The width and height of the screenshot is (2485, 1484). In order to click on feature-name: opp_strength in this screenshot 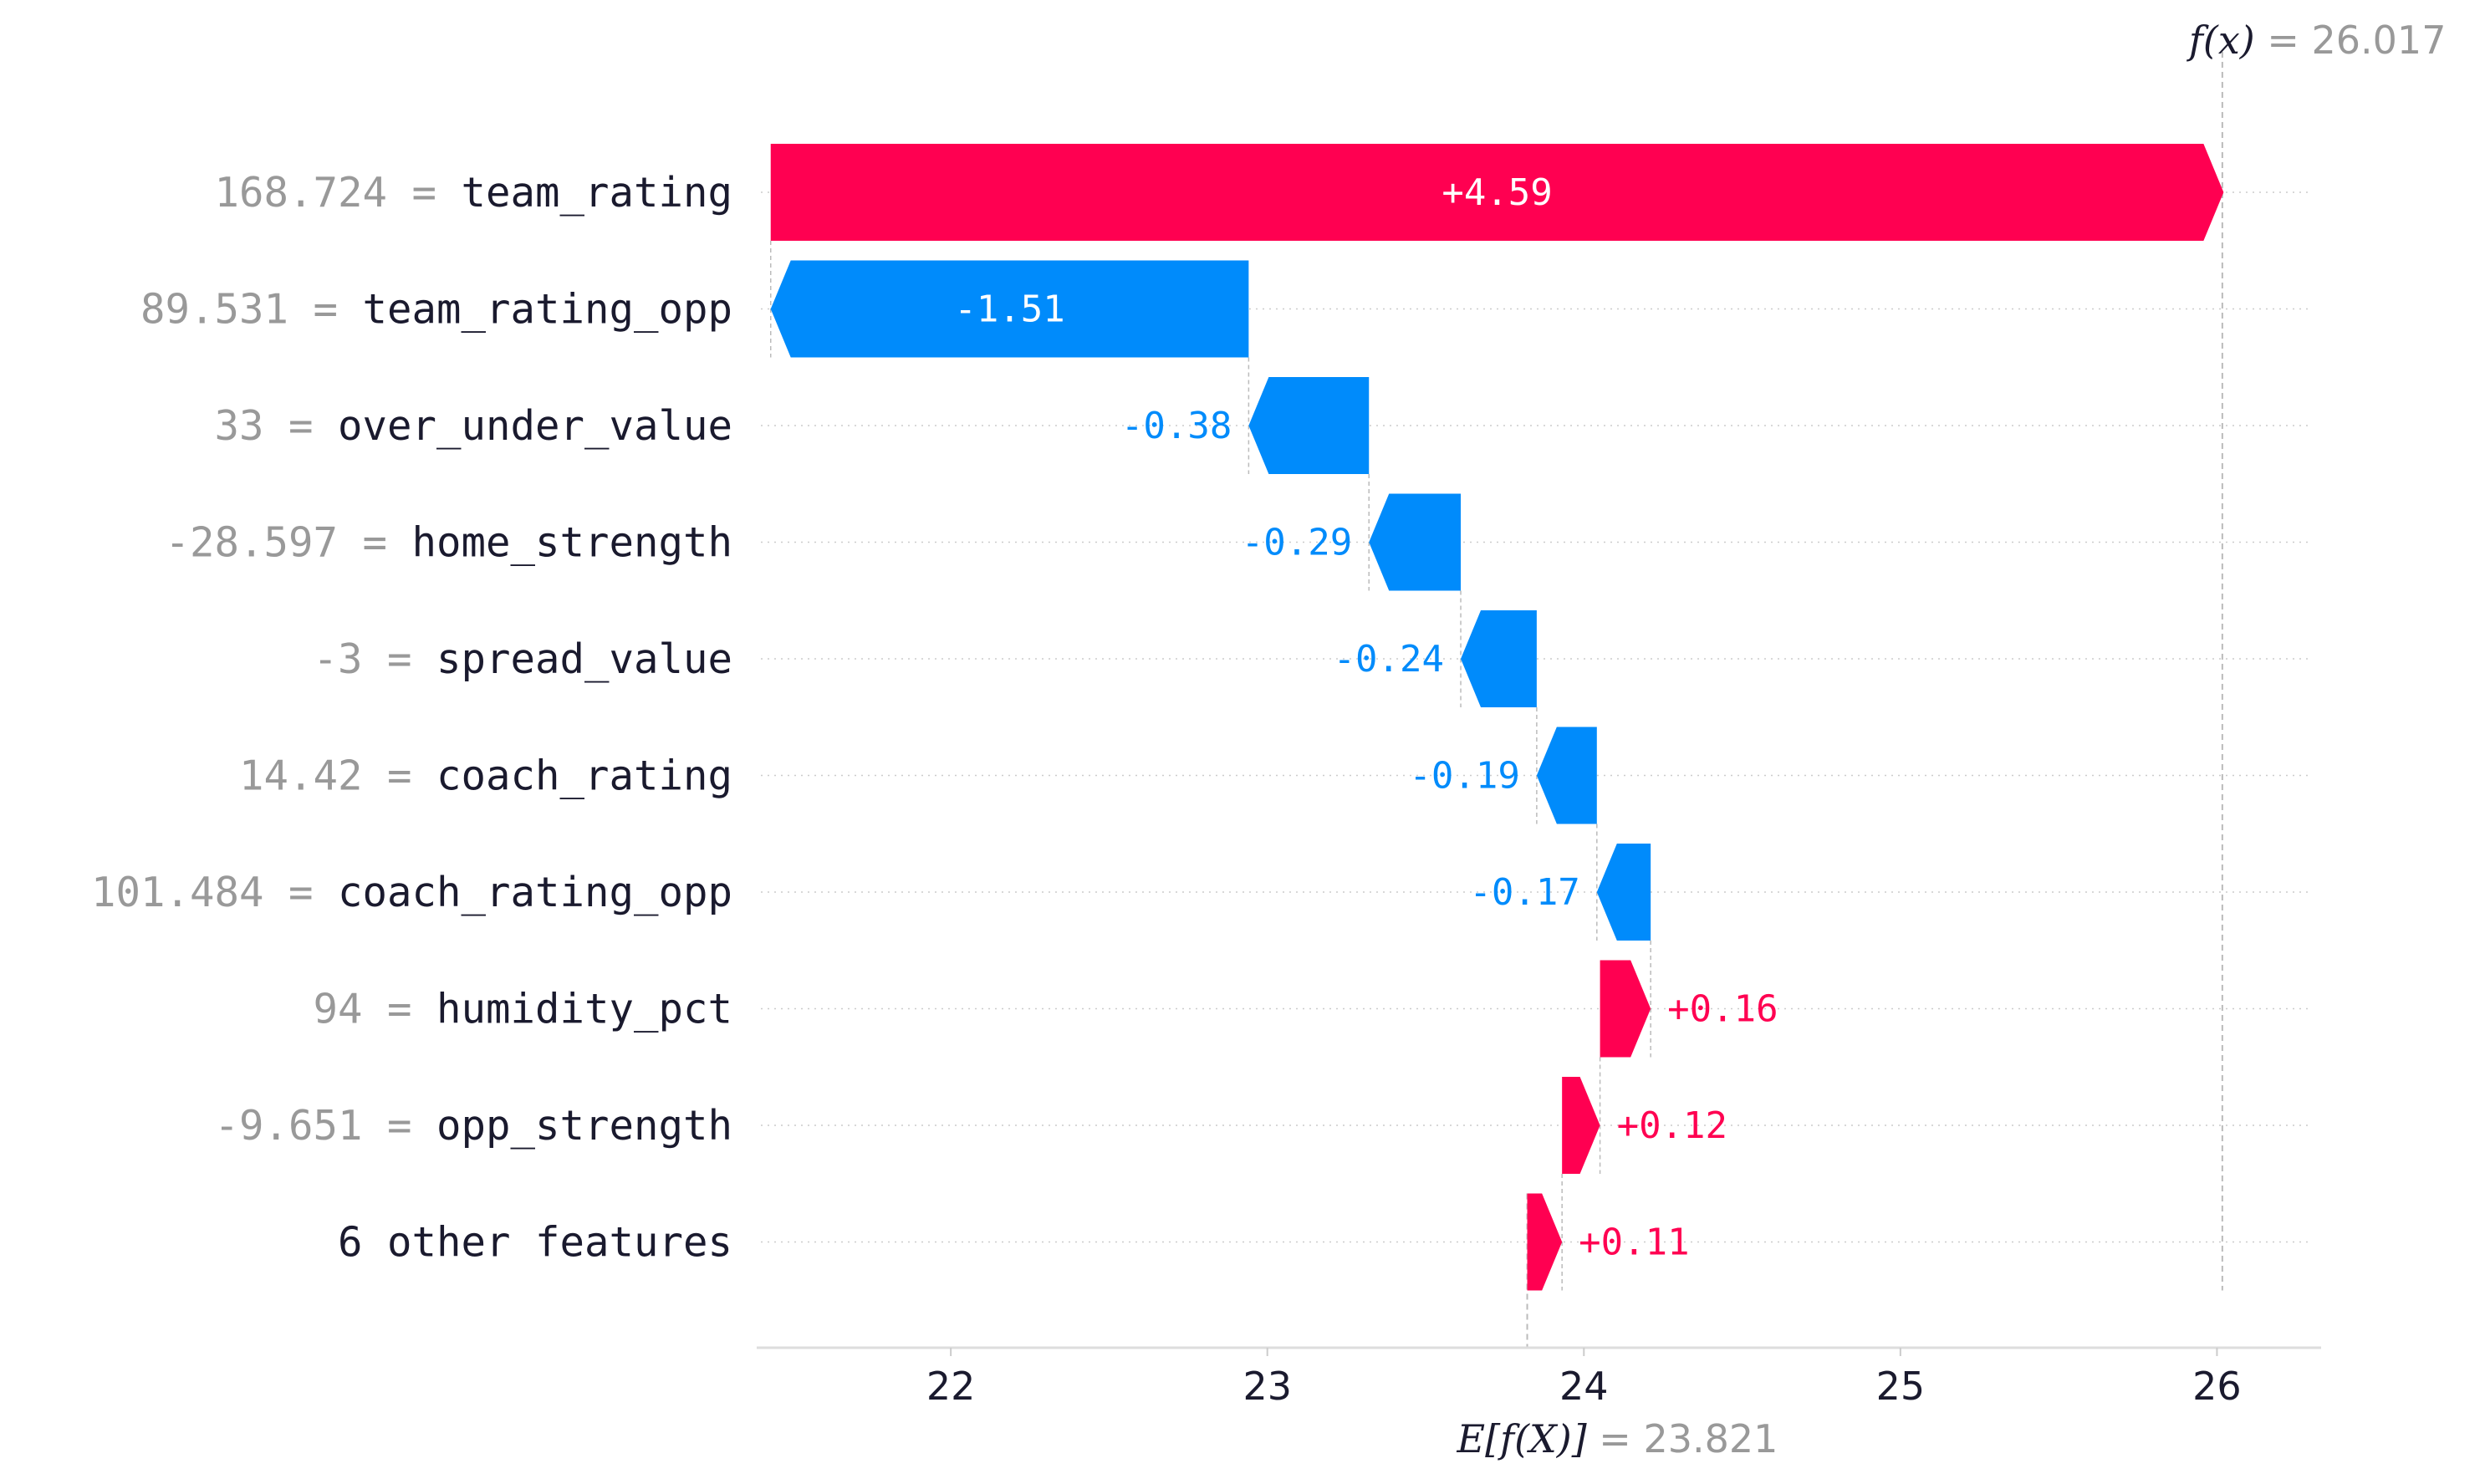, I will do `click(584, 1126)`.